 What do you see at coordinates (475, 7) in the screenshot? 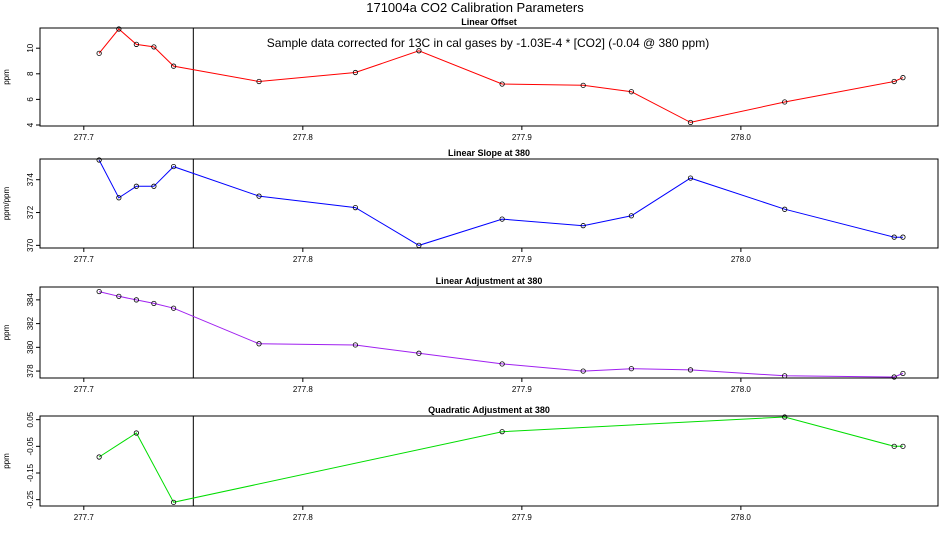
I see `figure-title: 171004a CO2 Calibration Parameters` at bounding box center [475, 7].